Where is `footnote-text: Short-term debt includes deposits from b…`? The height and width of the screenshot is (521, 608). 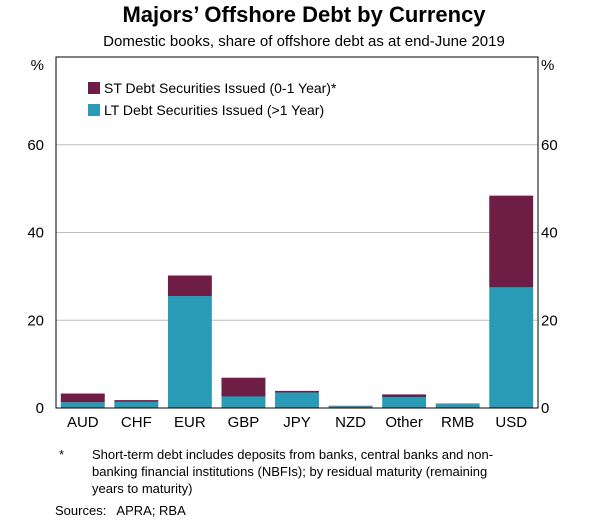 footnote-text: Short-term debt includes deposits from b… is located at coordinates (293, 471).